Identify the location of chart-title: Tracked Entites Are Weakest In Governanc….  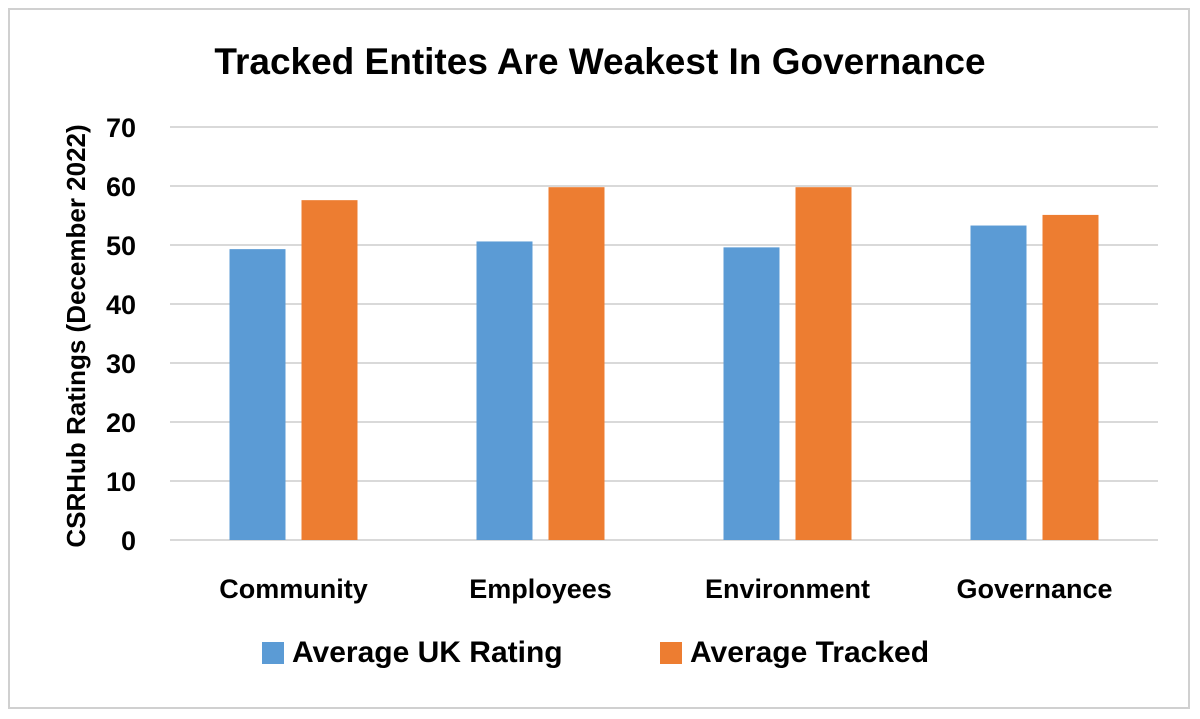
(599, 61).